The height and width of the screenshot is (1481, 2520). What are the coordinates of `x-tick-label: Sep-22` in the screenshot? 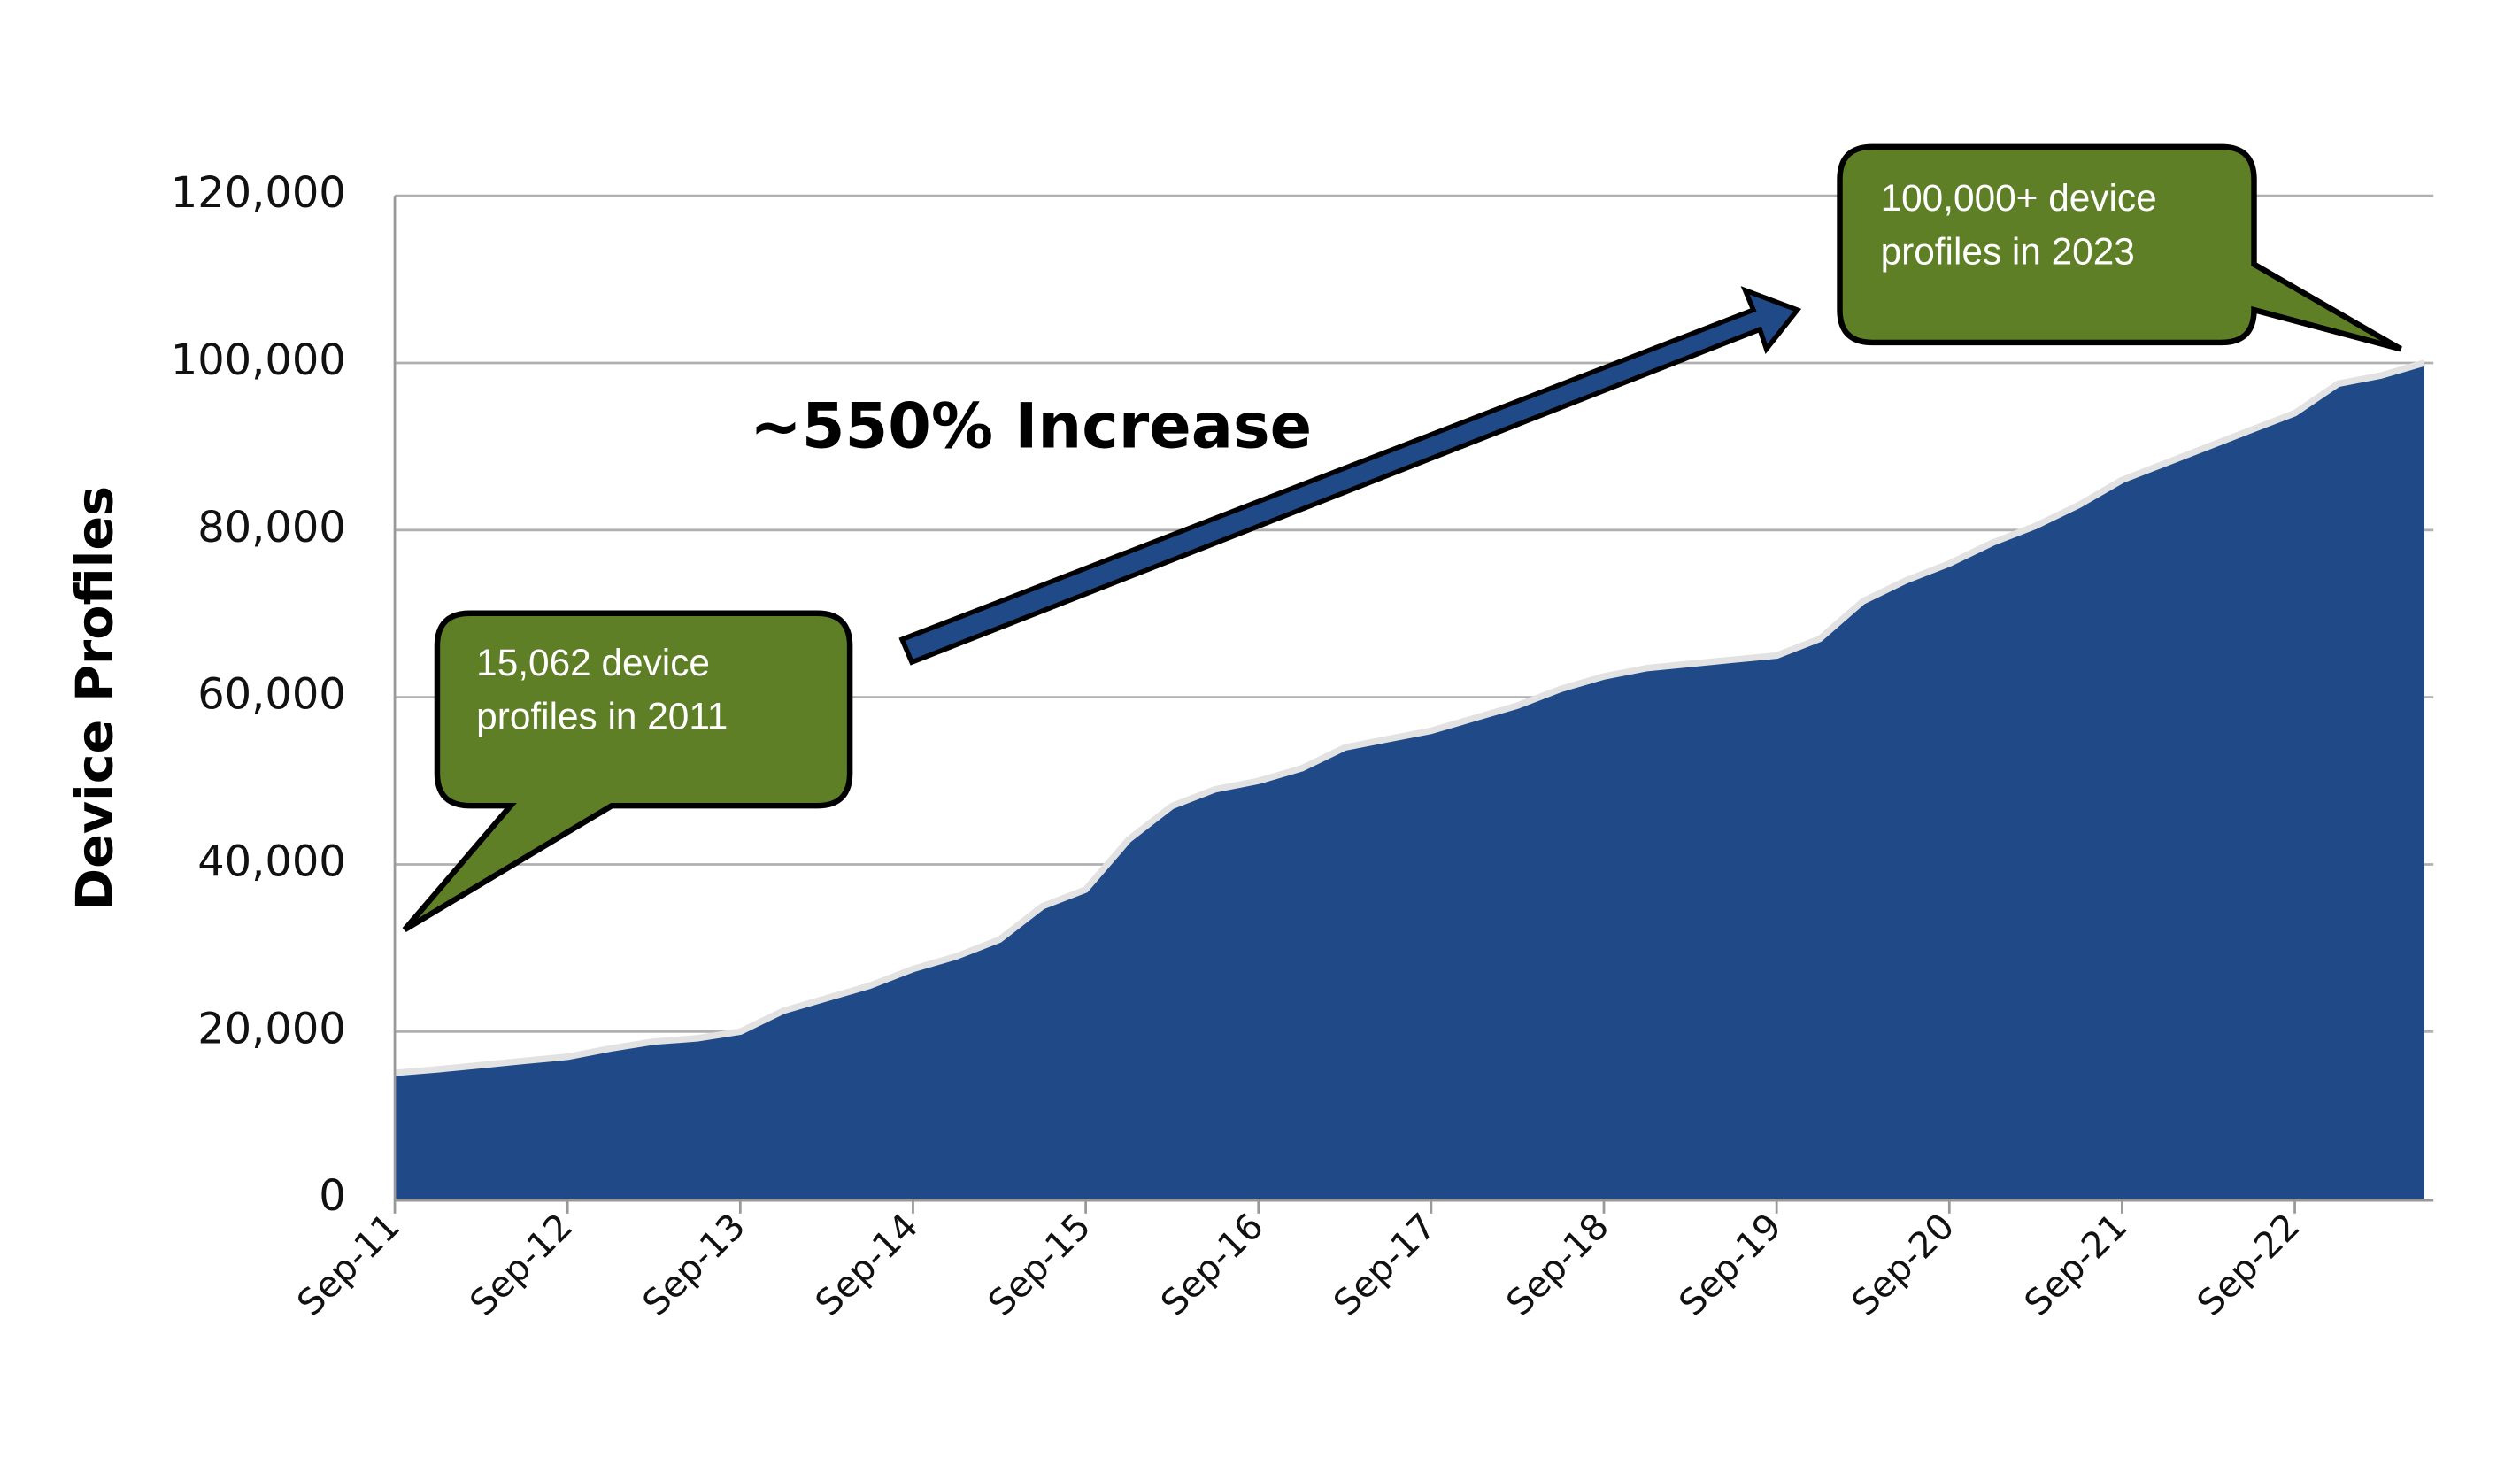 It's located at (2248, 1264).